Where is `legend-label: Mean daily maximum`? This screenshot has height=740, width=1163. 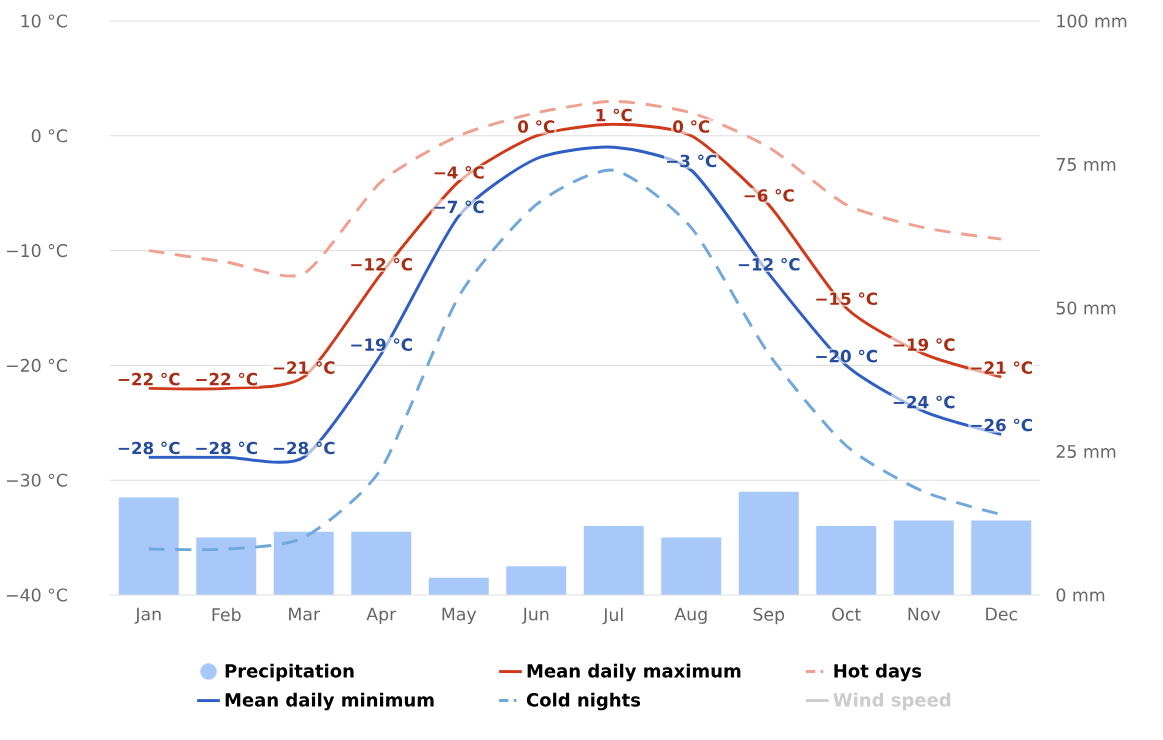
legend-label: Mean daily maximum is located at coordinates (634, 672).